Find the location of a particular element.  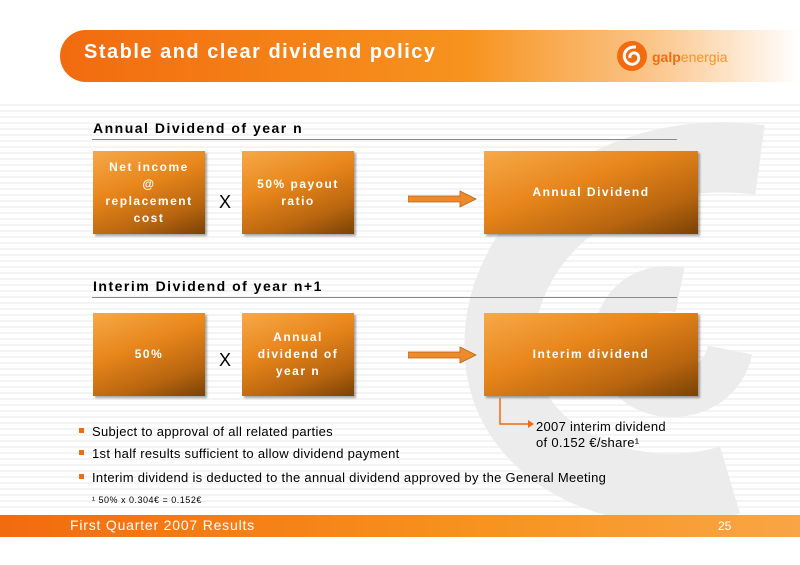

payout-line: ratio is located at coordinates (298, 200).